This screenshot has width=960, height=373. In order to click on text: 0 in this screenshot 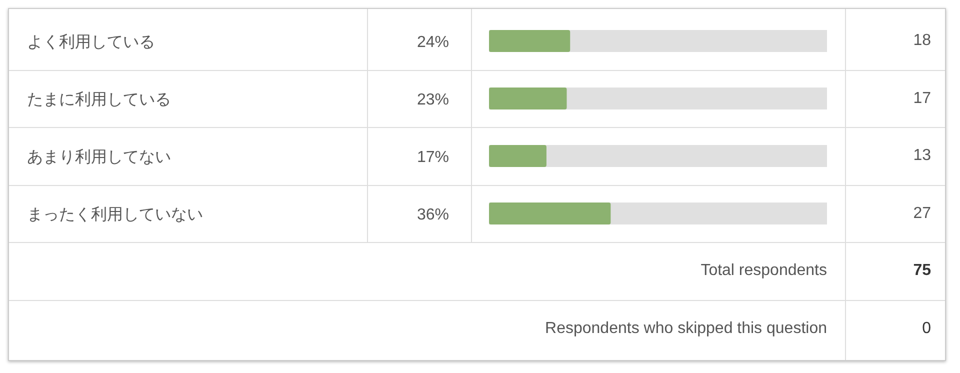, I will do `click(926, 329)`.